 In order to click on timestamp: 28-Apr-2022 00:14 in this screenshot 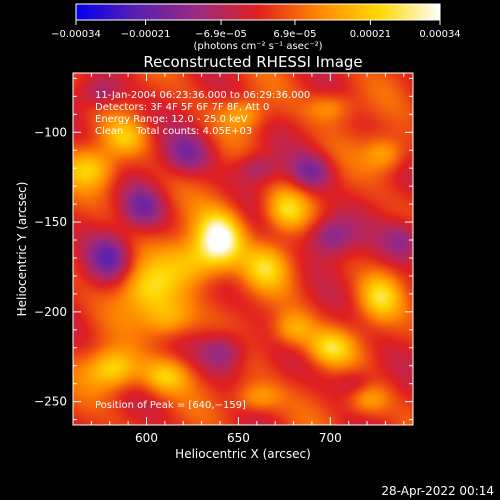, I will do `click(437, 491)`.